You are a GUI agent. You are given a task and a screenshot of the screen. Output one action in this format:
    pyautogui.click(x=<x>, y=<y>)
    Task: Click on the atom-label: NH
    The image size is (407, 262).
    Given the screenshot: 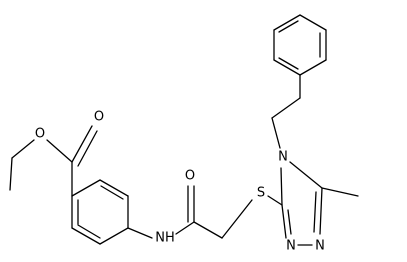 What is the action you would take?
    pyautogui.click(x=165, y=238)
    